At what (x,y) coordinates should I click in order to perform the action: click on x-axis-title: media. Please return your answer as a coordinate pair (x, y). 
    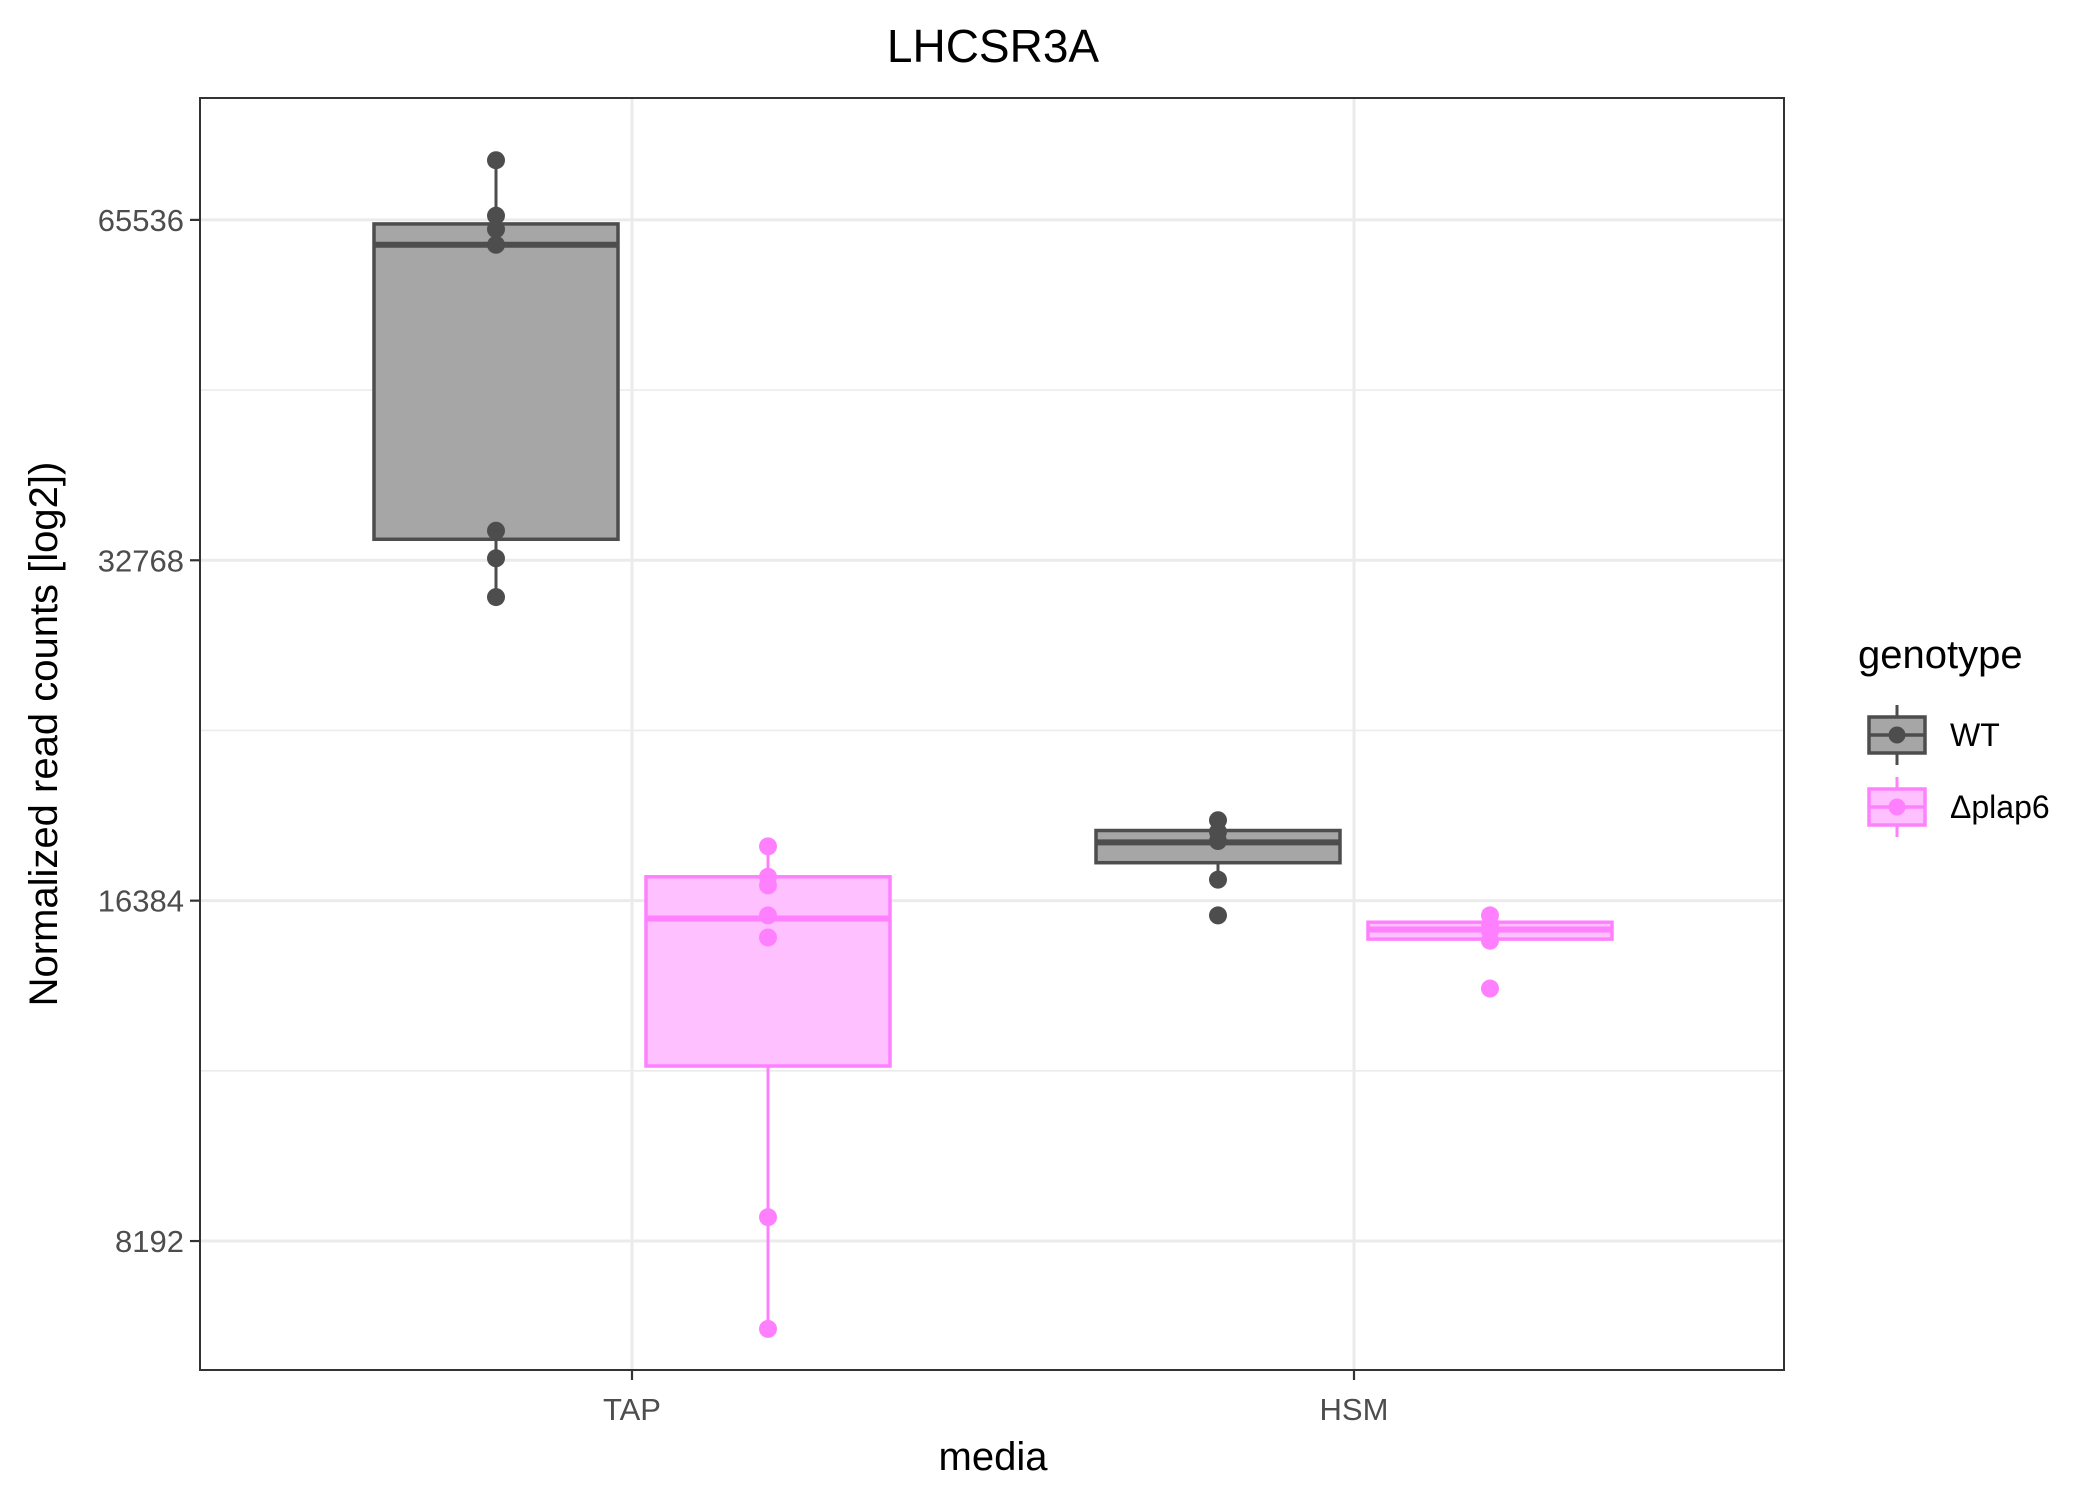
    Looking at the image, I should click on (994, 1457).